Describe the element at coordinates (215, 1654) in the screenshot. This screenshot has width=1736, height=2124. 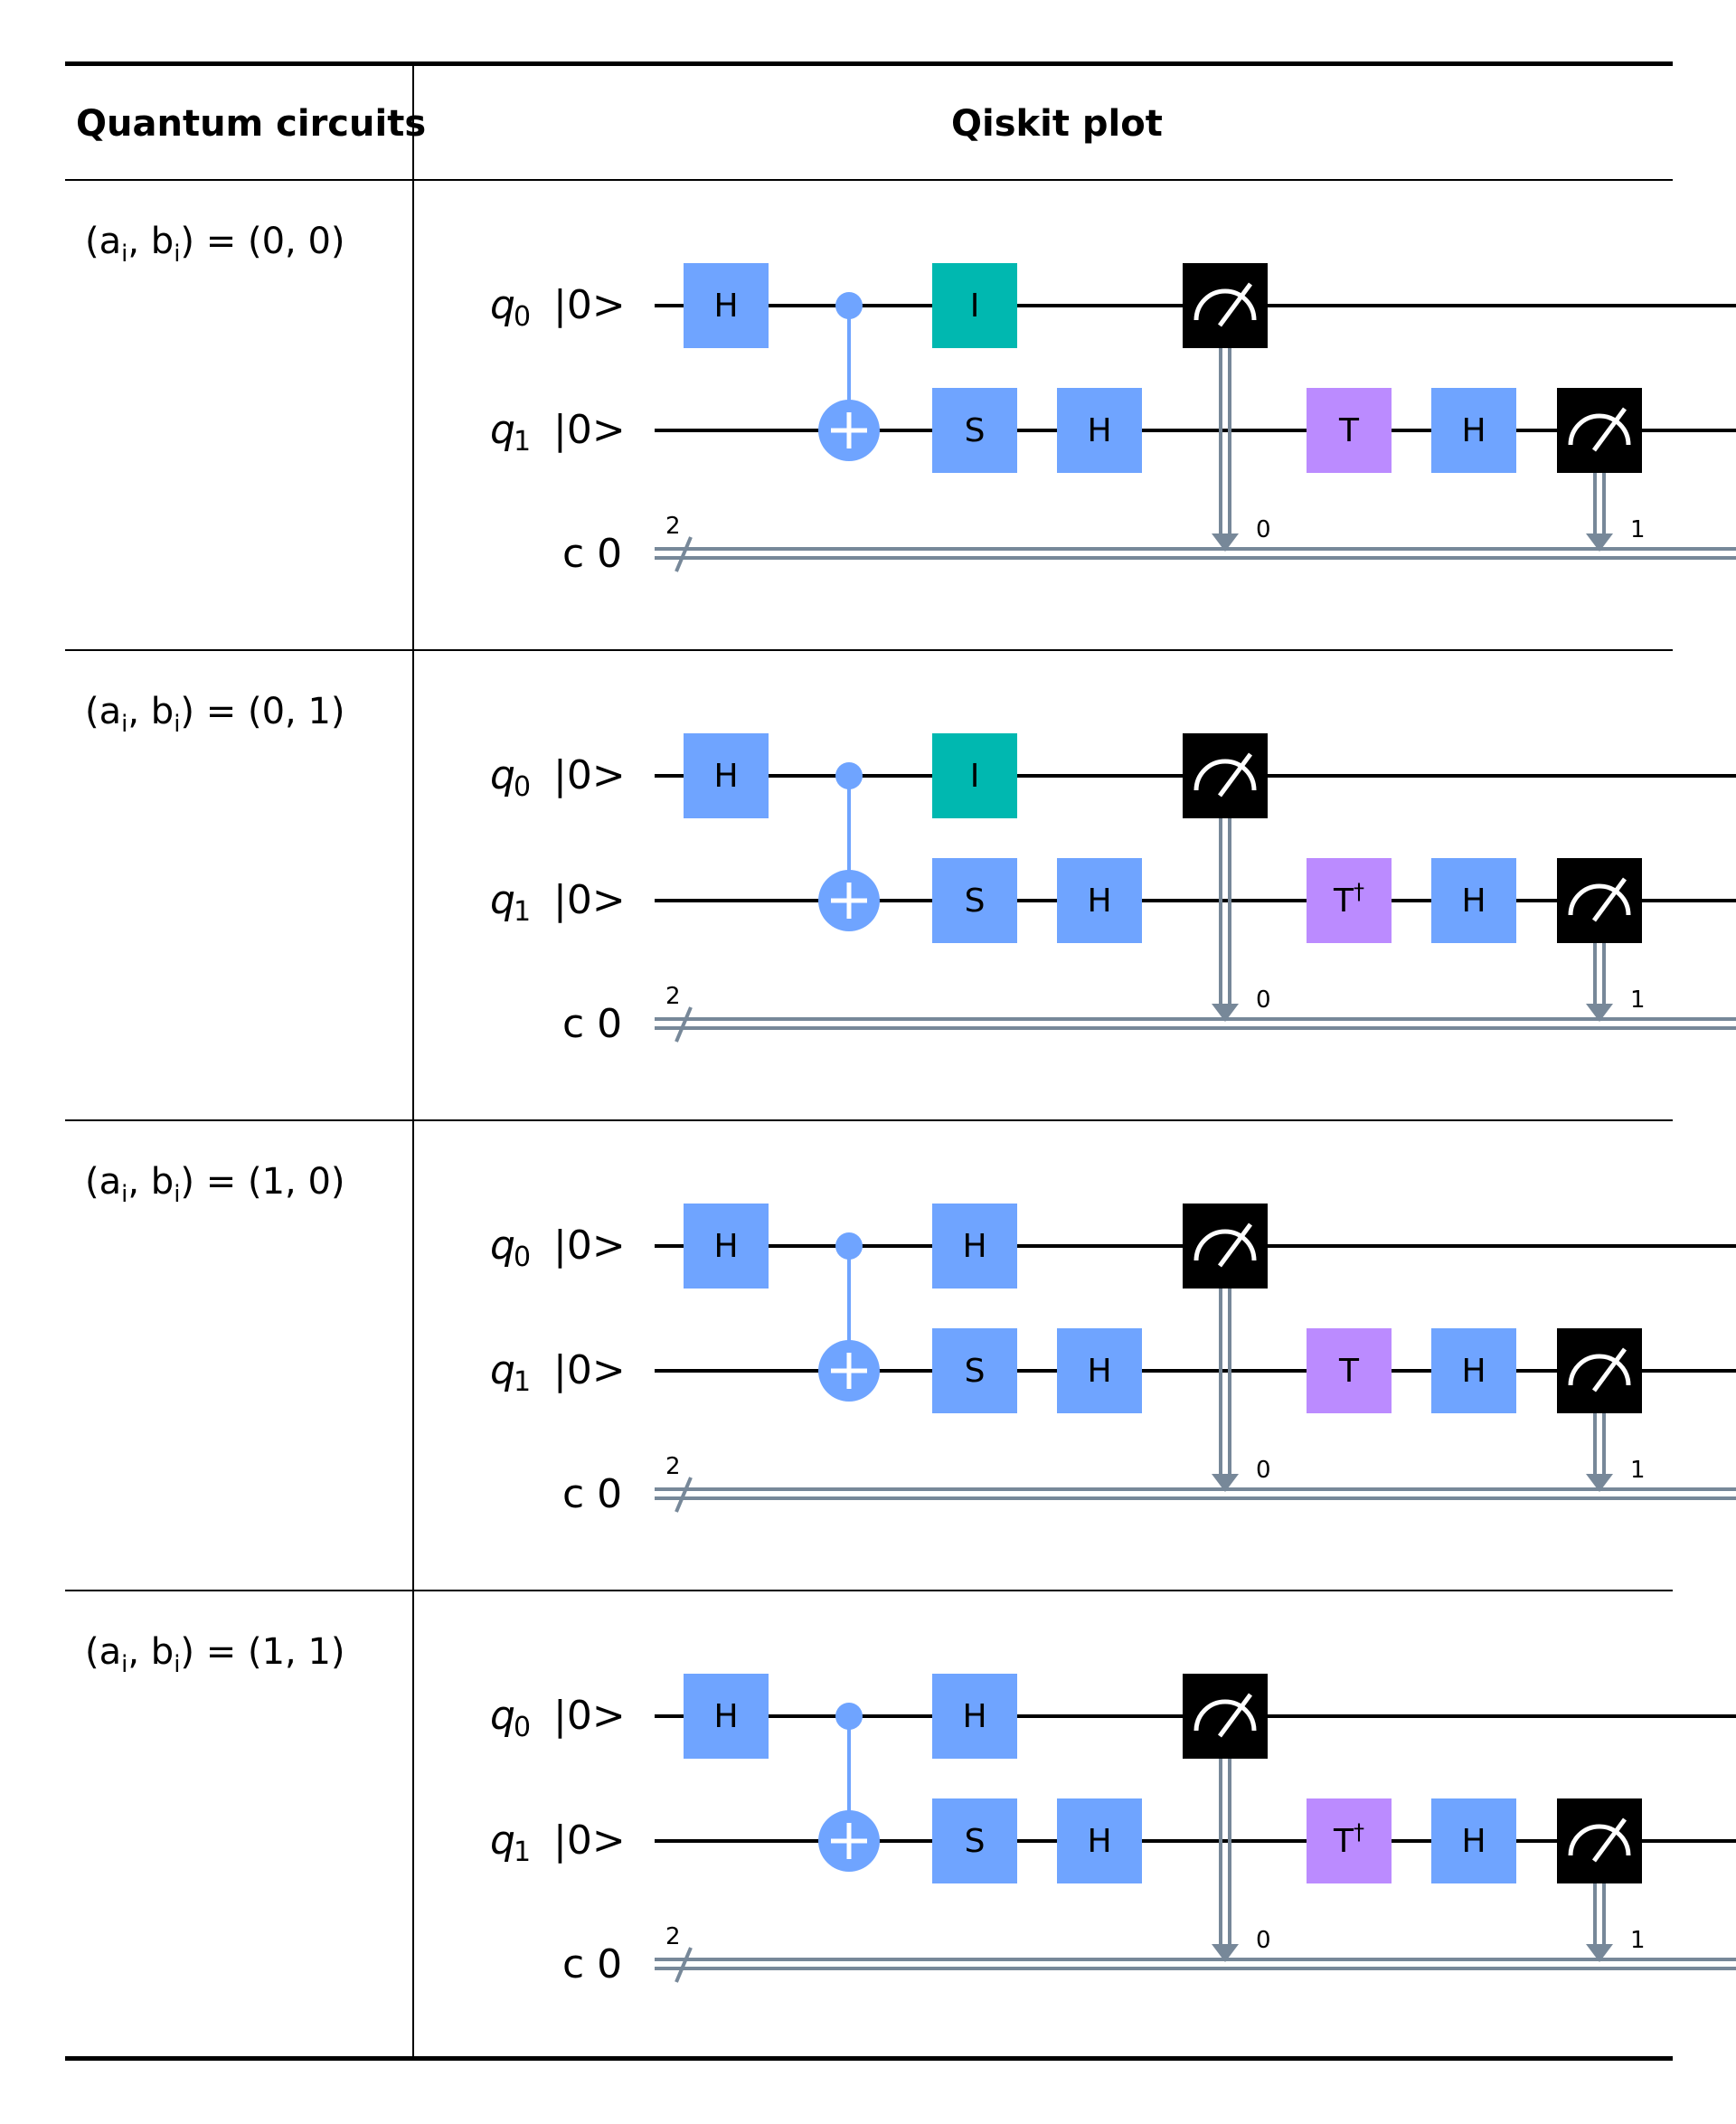
I see `case-label: (ai, bi) = (1, 1)` at that location.